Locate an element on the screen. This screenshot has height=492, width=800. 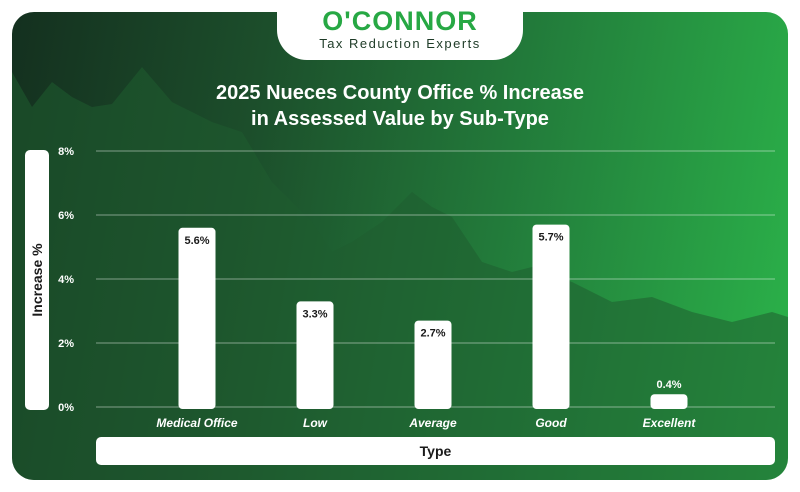
x-tick-label: Low is located at coordinates (315, 423).